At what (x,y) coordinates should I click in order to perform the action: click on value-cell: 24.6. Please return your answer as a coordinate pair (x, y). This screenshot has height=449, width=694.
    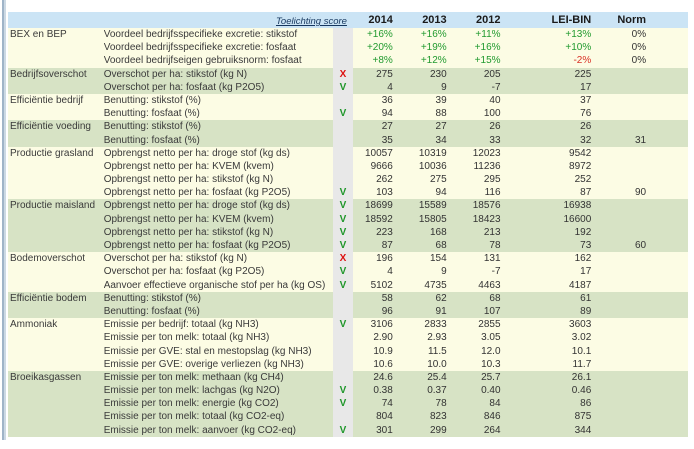
    Looking at the image, I should click on (383, 377).